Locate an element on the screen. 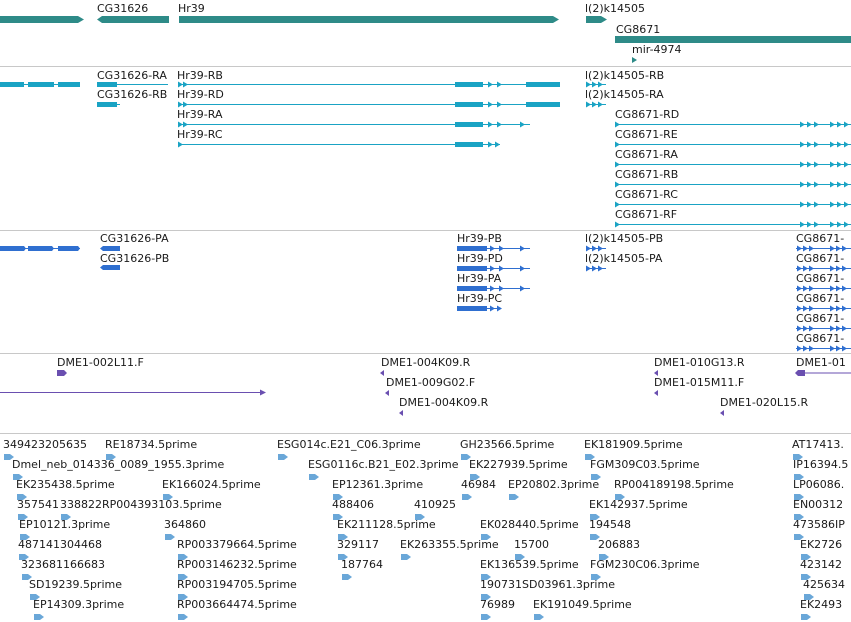 The image size is (851, 622). transcript-label-cg8671-rf: CG8671-RF is located at coordinates (646, 214).